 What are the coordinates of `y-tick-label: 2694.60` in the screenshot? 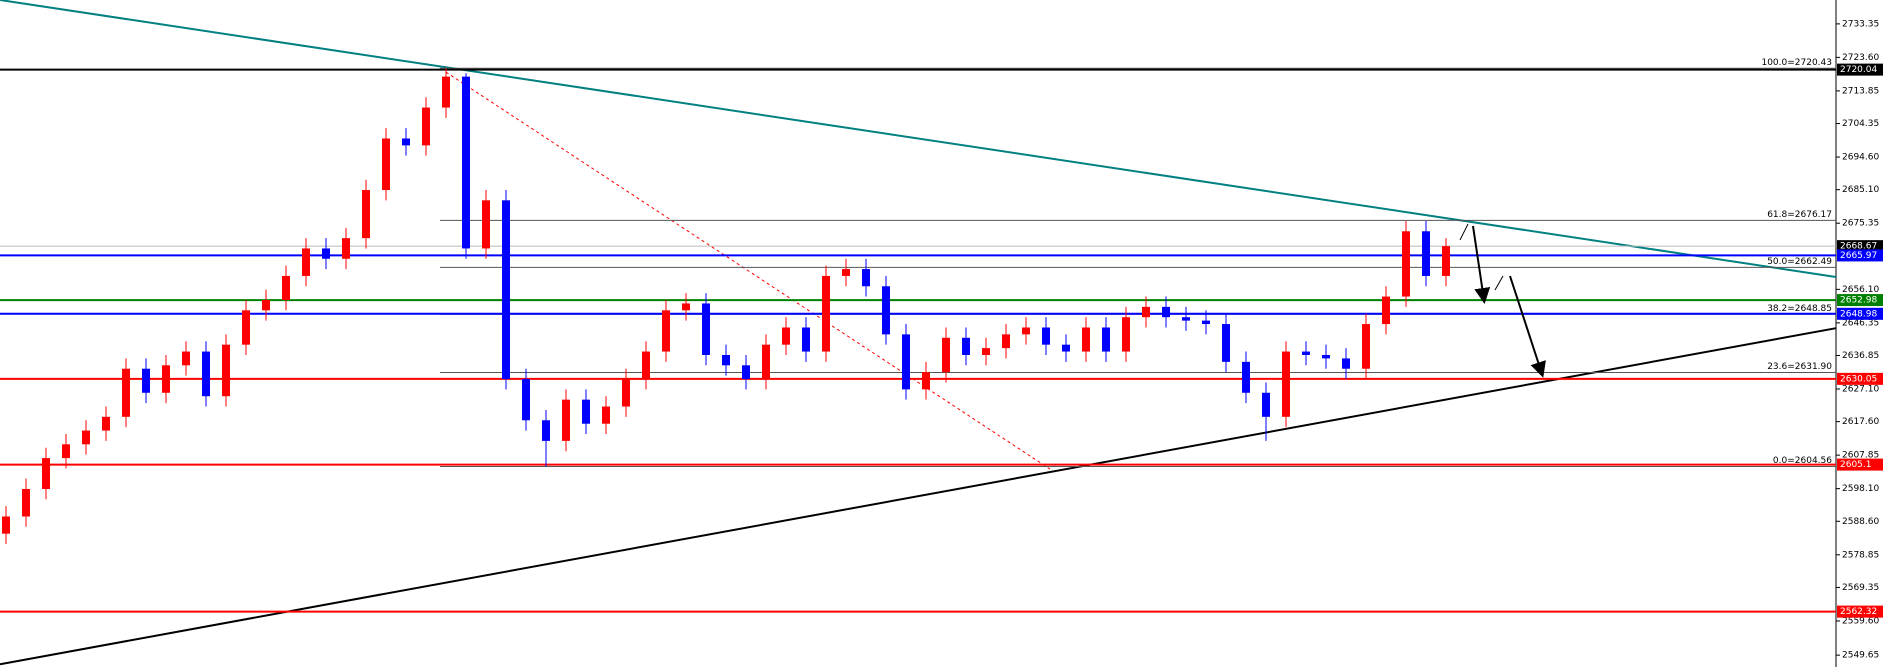 It's located at (1860, 158).